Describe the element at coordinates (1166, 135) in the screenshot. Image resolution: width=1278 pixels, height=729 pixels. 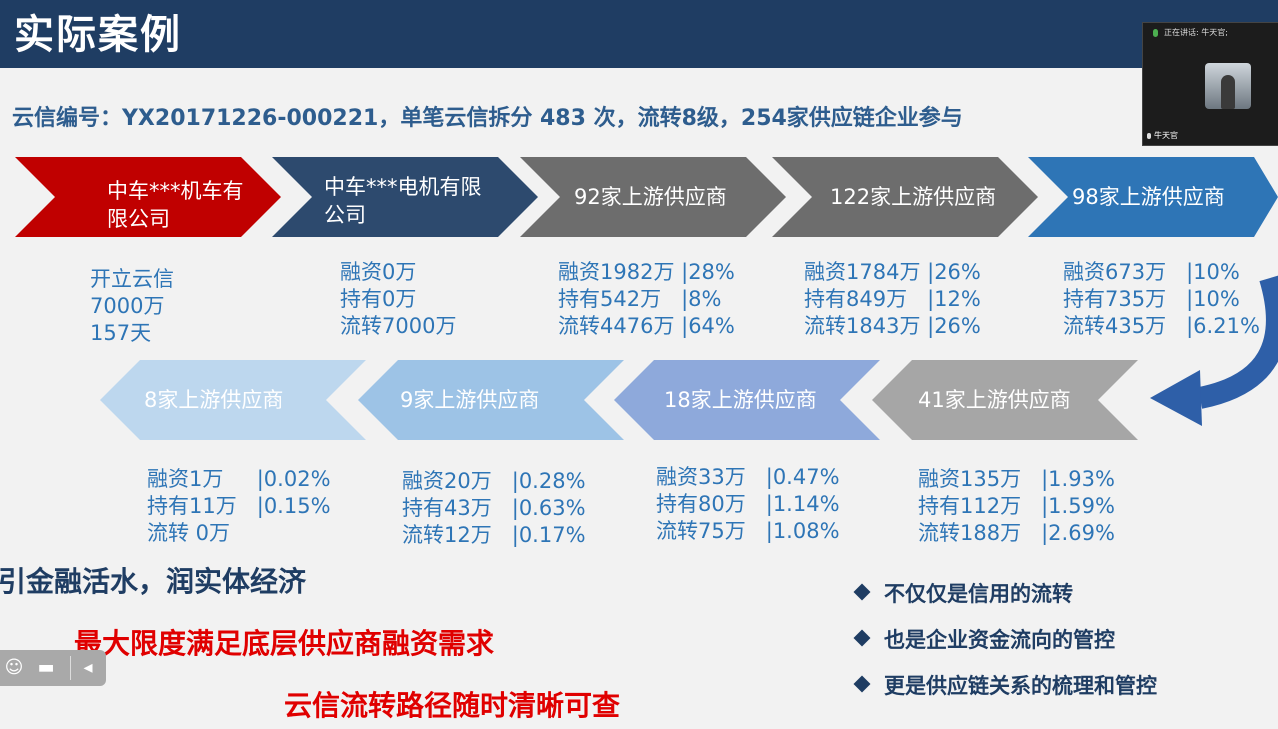
I see `participant-name-text: 牛天官` at that location.